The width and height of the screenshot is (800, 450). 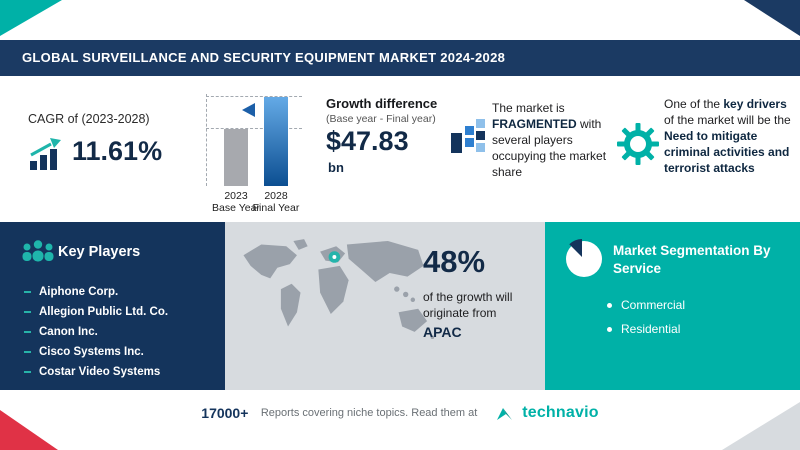 I want to click on growth-difference-value: $47.83, so click(x=367, y=141).